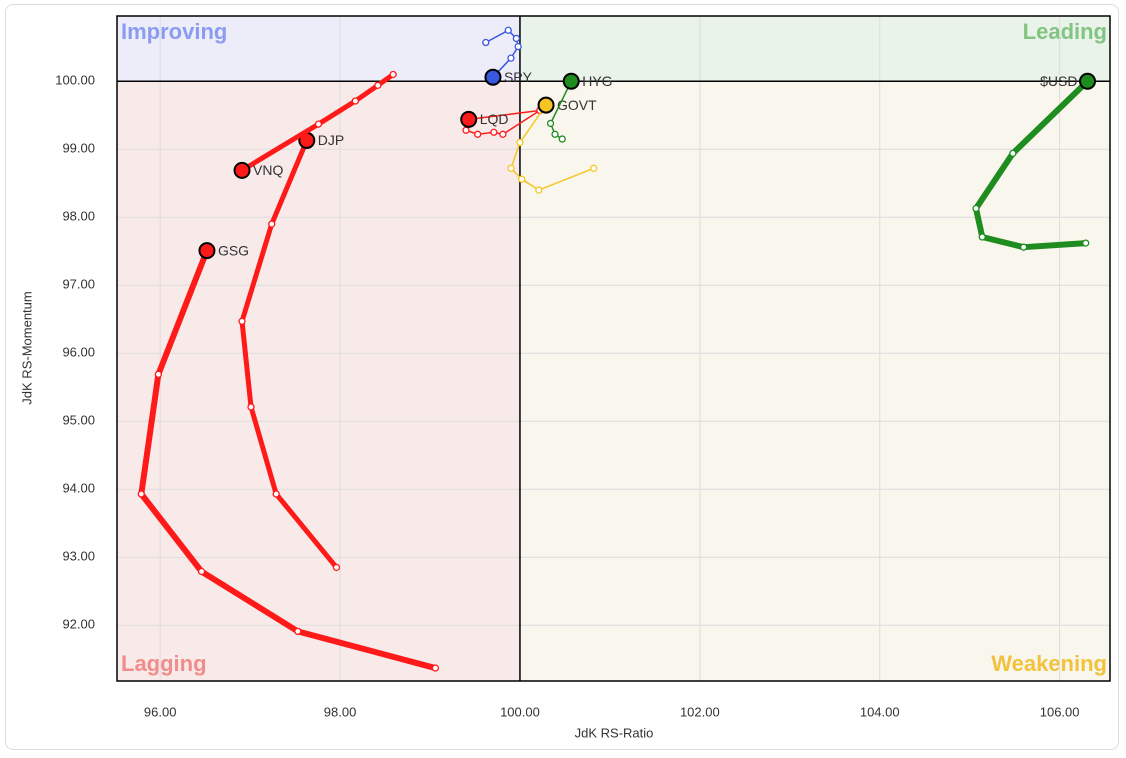  What do you see at coordinates (1065, 31) in the screenshot?
I see `quadrant-label: Leading` at bounding box center [1065, 31].